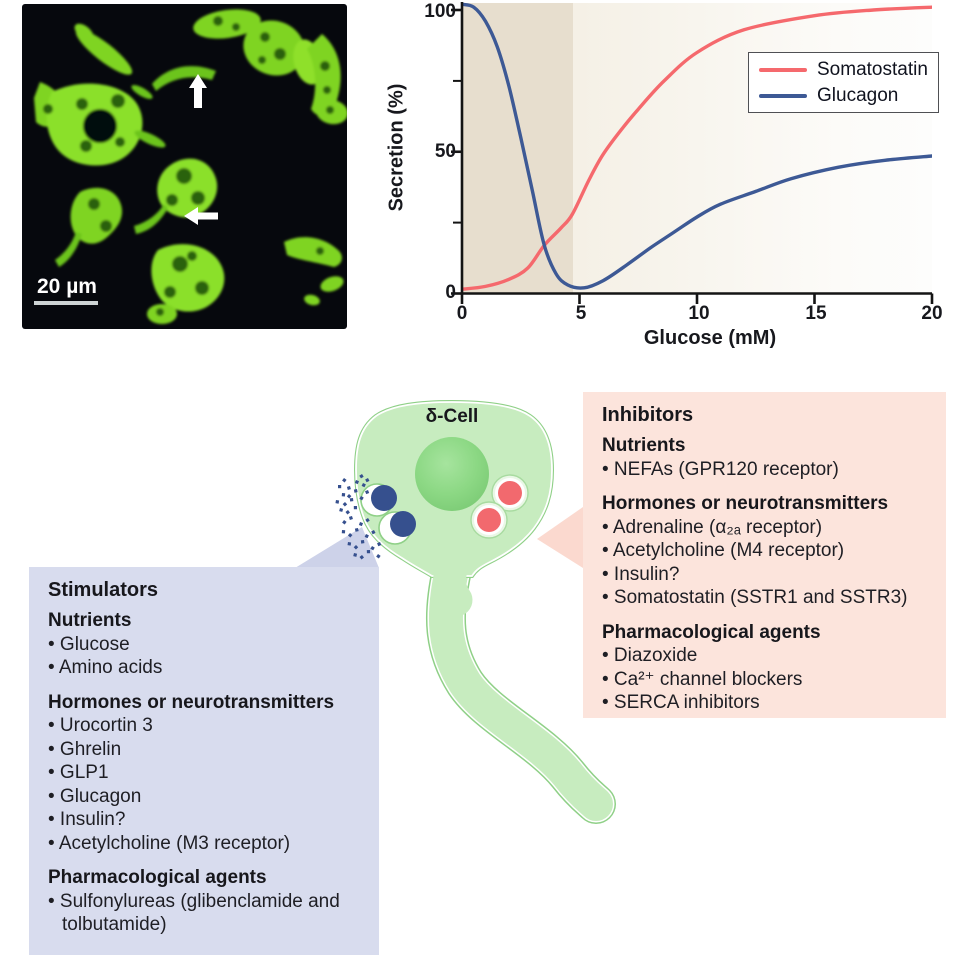 This screenshot has width=960, height=960. Describe the element at coordinates (517, 148) in the screenshot. I see `hypoglycaemia-shaded-band` at that location.